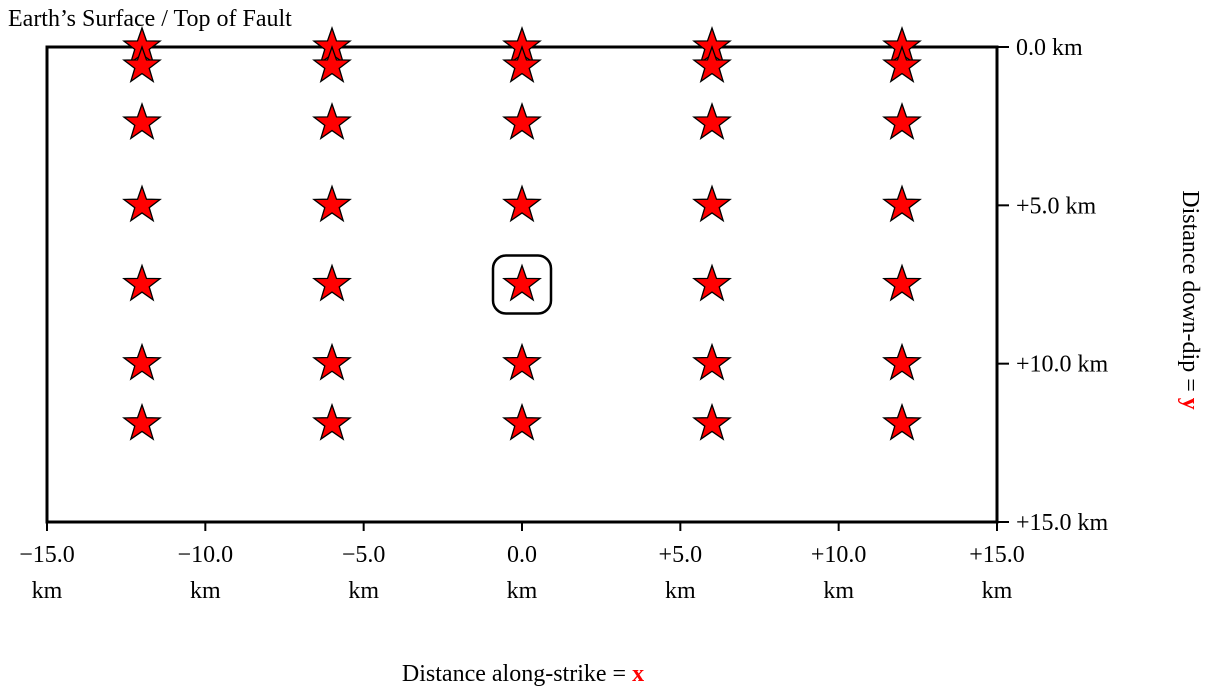  I want to click on x-tick-label: +5.0, so click(681, 555).